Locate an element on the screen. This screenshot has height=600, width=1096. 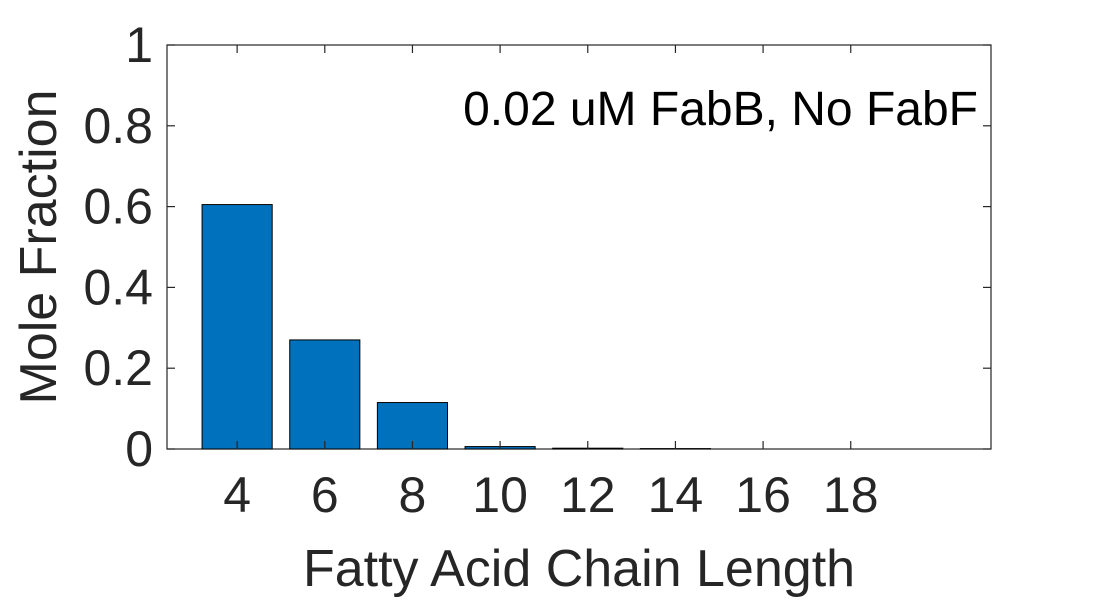
y-tick-label: 1 is located at coordinates (139, 45).